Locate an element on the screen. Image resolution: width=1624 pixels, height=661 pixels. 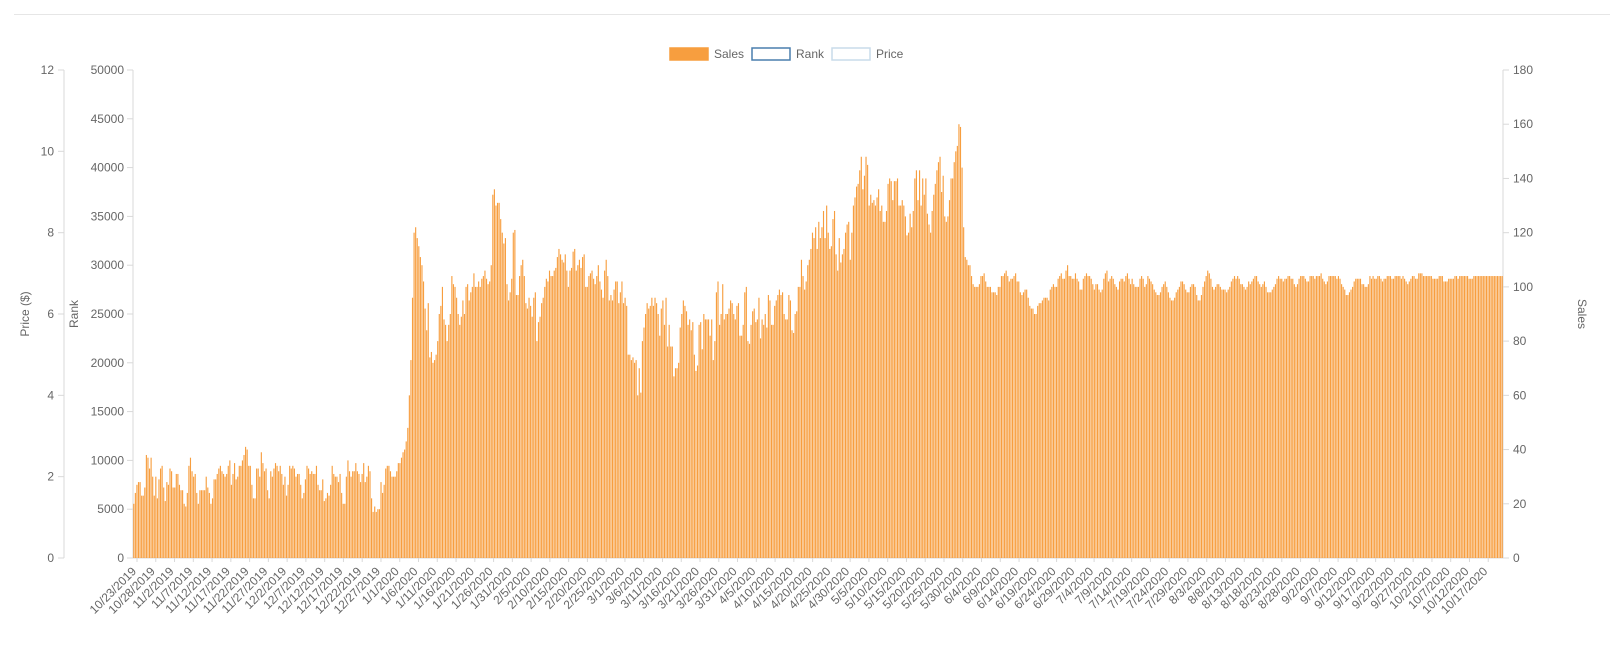
rank-tick-label: 50000 is located at coordinates (108, 70).